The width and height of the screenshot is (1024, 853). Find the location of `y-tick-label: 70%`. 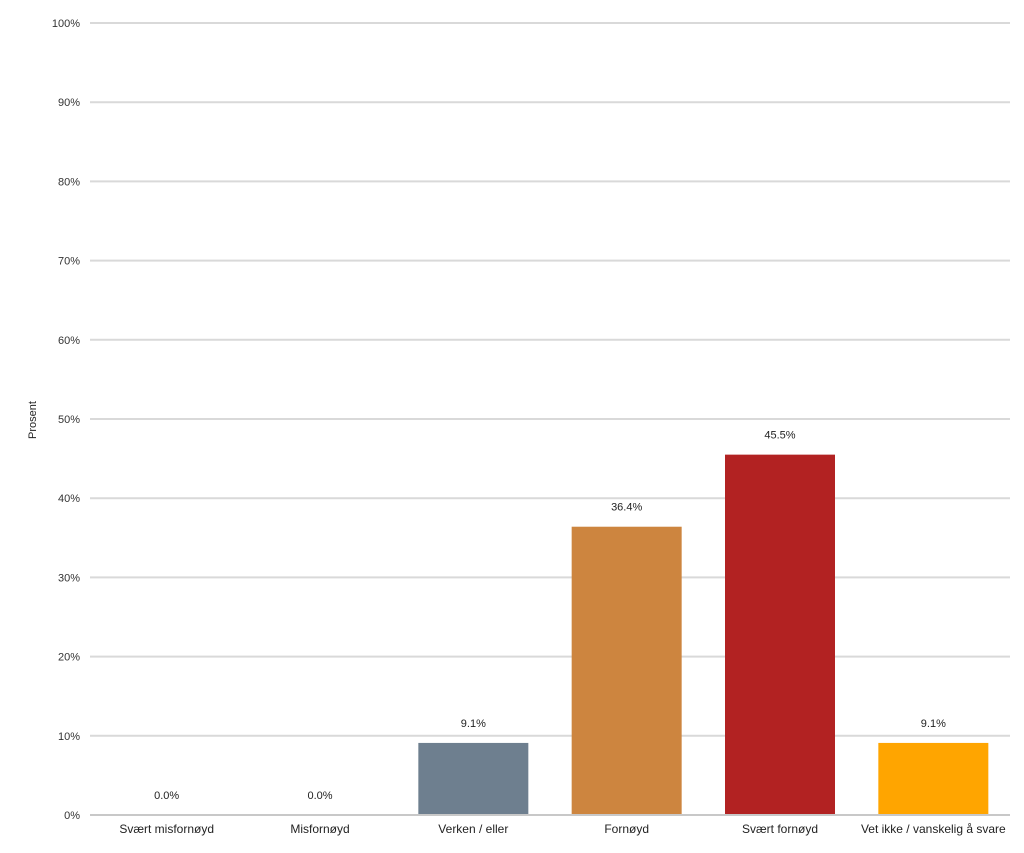

y-tick-label: 70% is located at coordinates (69, 262).